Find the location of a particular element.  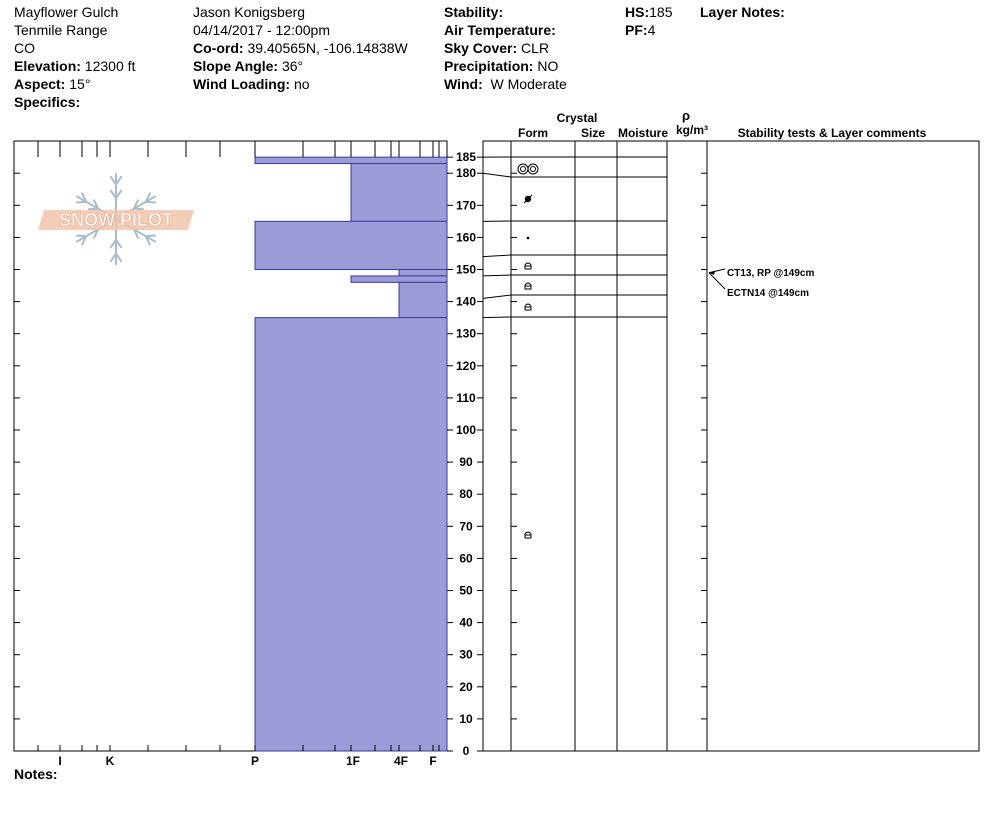

hardness-label: 4F is located at coordinates (401, 761).